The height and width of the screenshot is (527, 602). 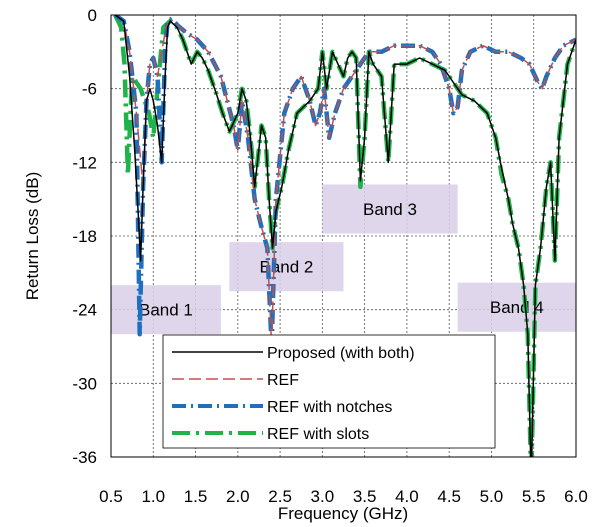 I want to click on x-tick-label: 1.5, so click(x=196, y=496).